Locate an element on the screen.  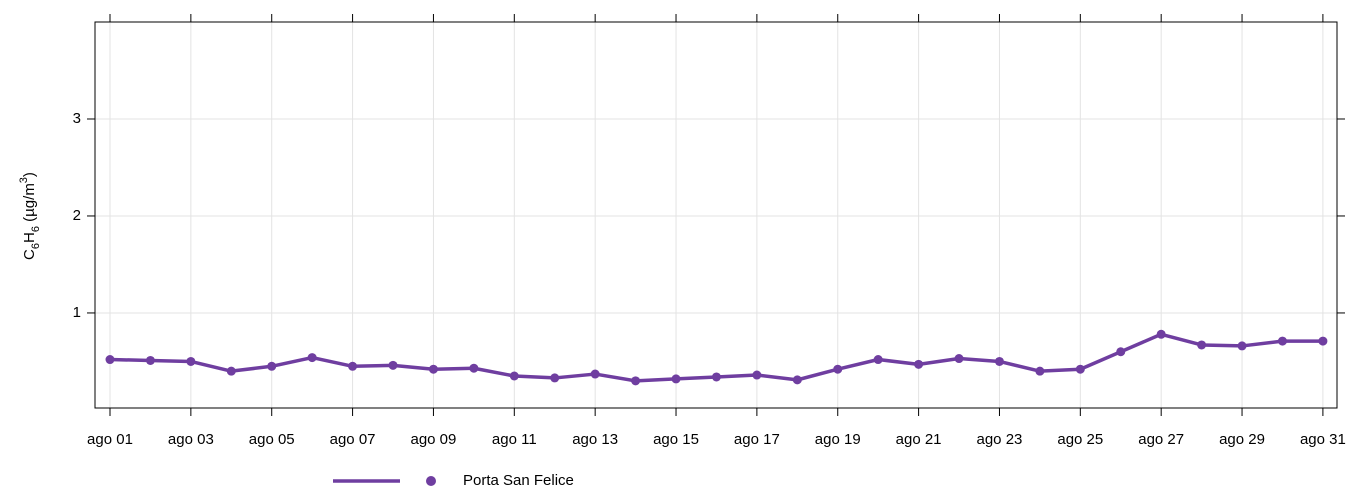
y-tick-label: 2 is located at coordinates (77, 215).